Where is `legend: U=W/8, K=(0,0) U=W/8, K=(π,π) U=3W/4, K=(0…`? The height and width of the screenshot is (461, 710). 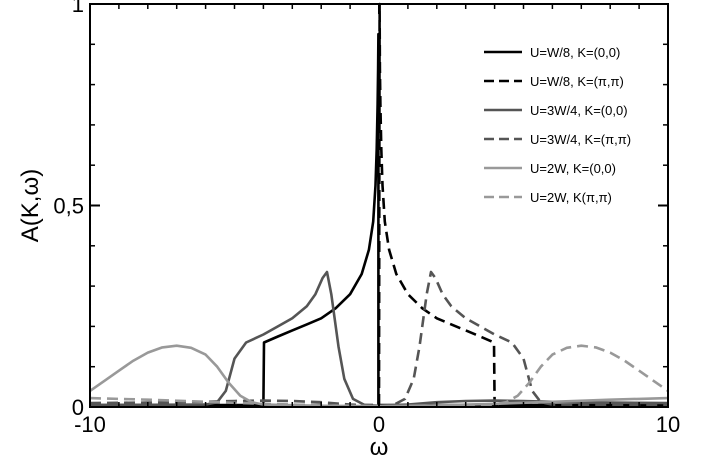 legend: U=W/8, K=(0,0) U=W/8, K=(π,π) U=3W/4, K=(0… is located at coordinates (557, 125).